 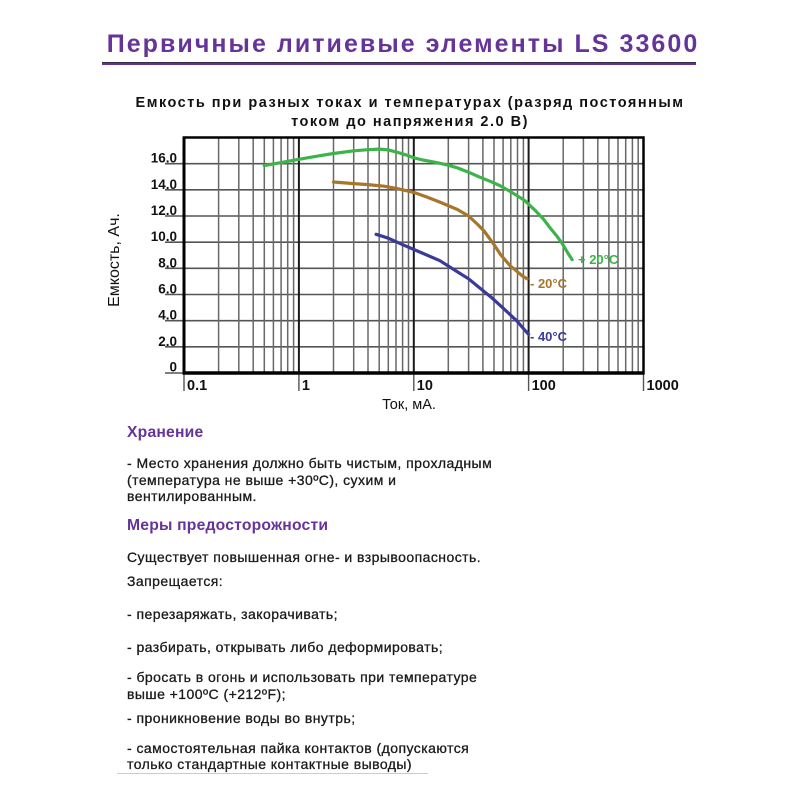 I want to click on svg-text: 12.0, so click(x=164, y=210).